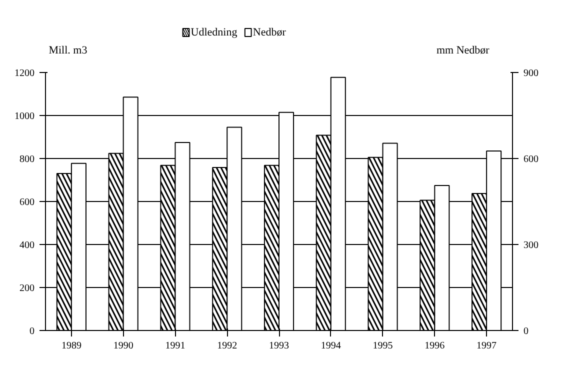 The height and width of the screenshot is (368, 587). I want to click on x-tick-label: 1994, so click(330, 346).